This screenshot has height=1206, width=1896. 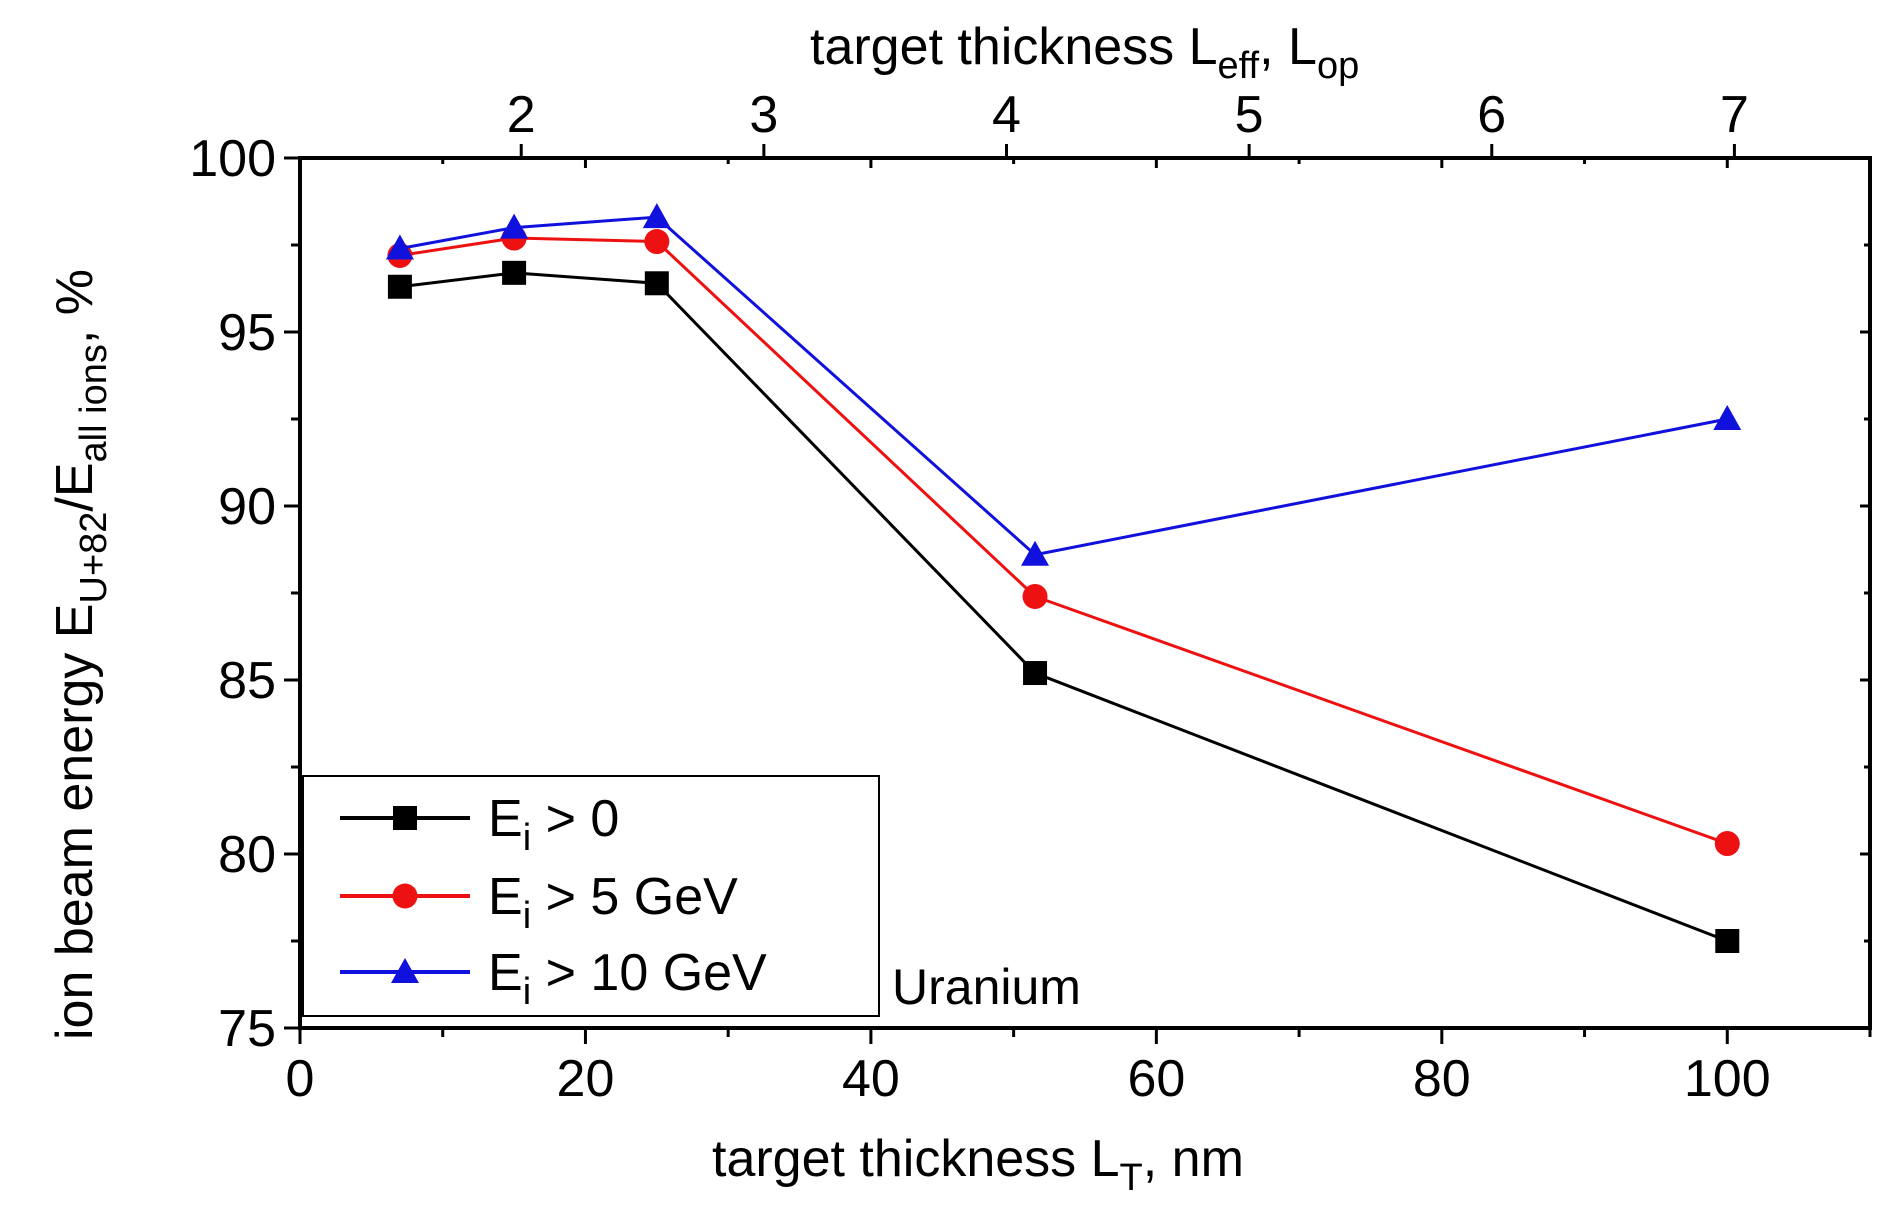 I want to click on top-axis-title: target thickness Leff, Lop, so click(x=1084, y=52).